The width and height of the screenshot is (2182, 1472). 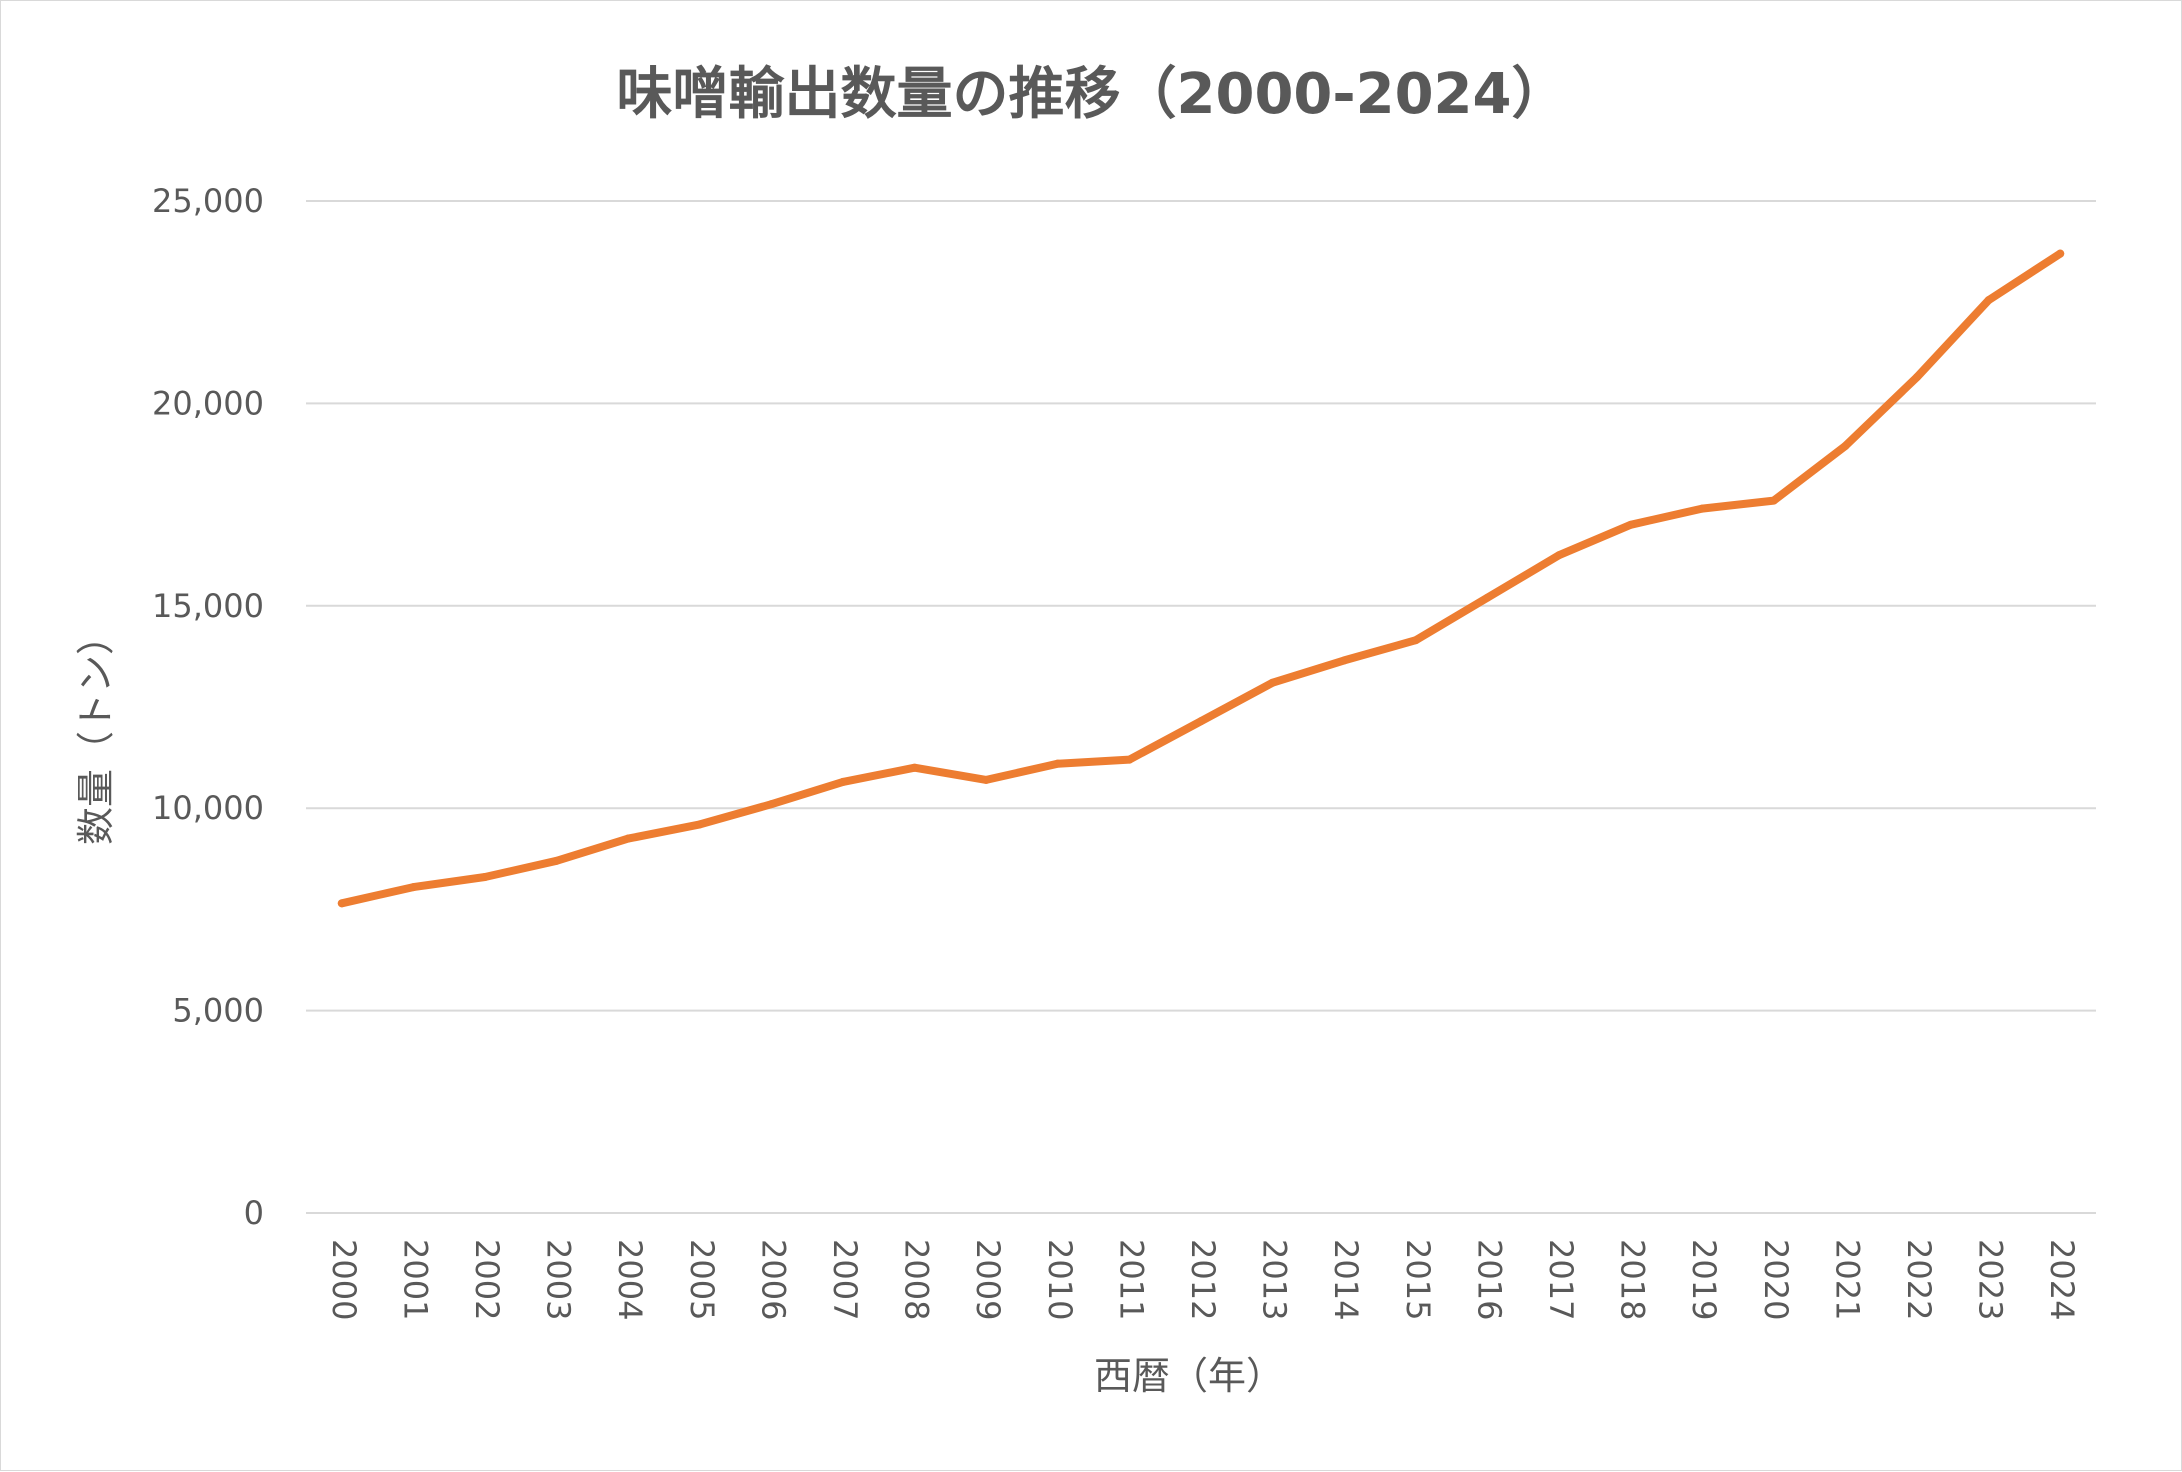 I want to click on y-tick-label: 5,000, so click(x=218, y=1011).